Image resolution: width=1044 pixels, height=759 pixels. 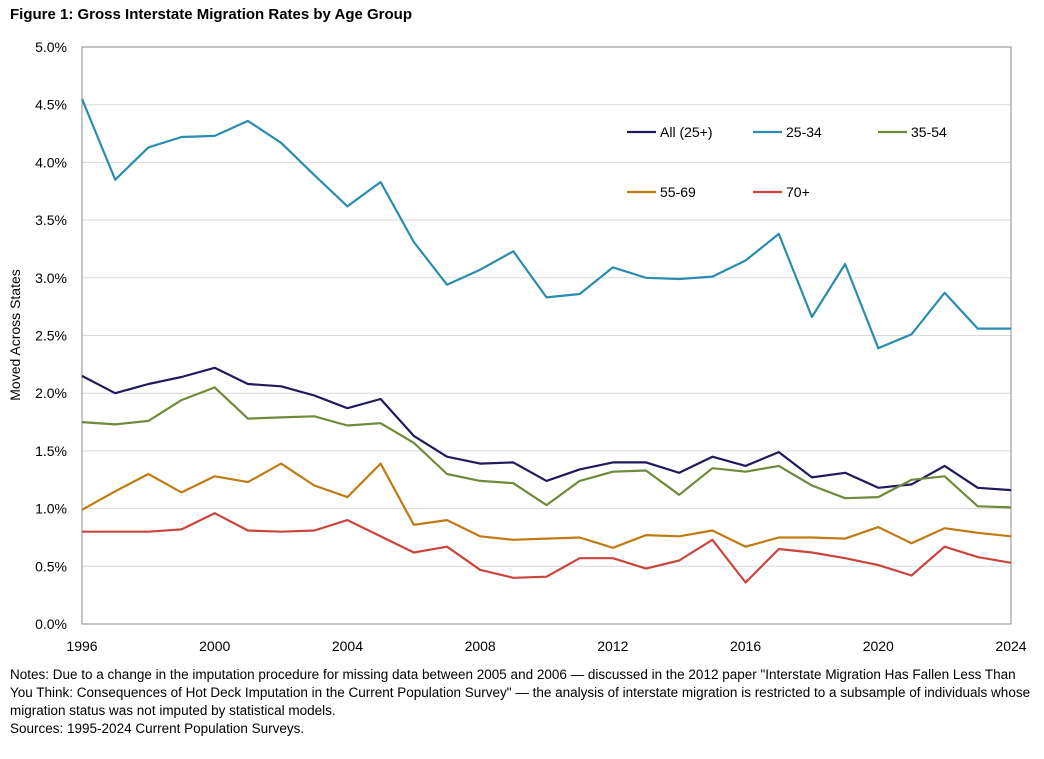 I want to click on x-tick-label: 2020, so click(x=878, y=646).